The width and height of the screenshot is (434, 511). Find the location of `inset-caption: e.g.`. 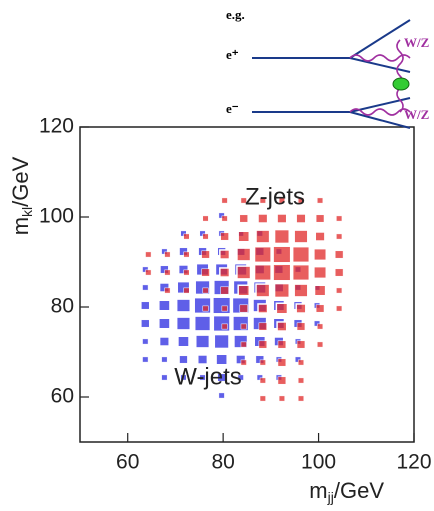

inset-caption: e.g. is located at coordinates (235, 14).